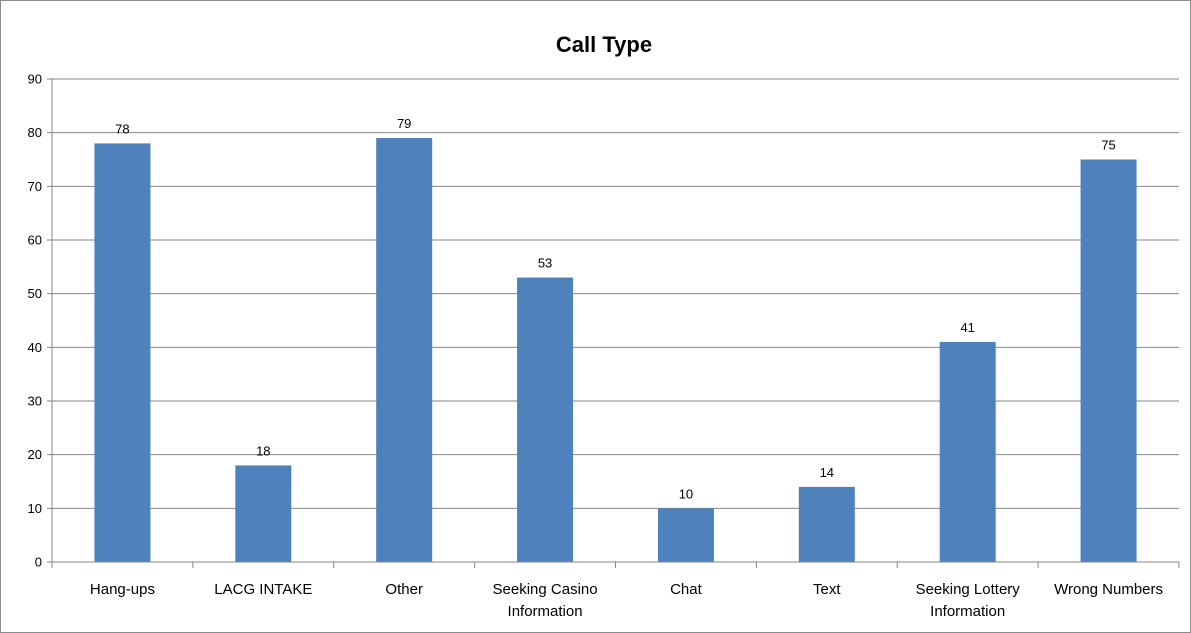  Describe the element at coordinates (35, 347) in the screenshot. I see `y-tick-label: 40` at that location.